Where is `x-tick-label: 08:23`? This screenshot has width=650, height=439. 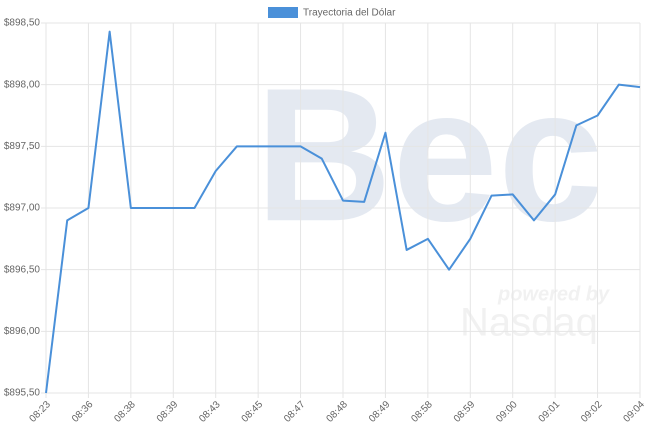
x-tick-label: 08:23 is located at coordinates (41, 412).